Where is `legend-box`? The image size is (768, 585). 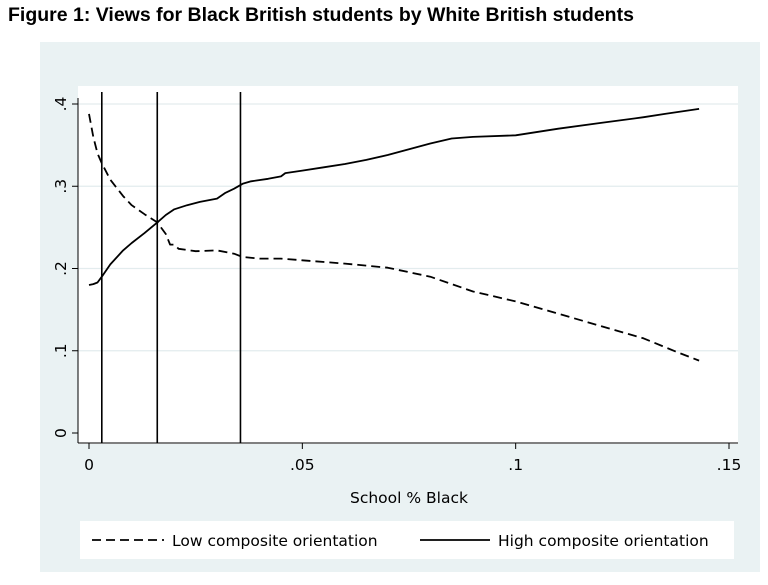
legend-box is located at coordinates (407, 540).